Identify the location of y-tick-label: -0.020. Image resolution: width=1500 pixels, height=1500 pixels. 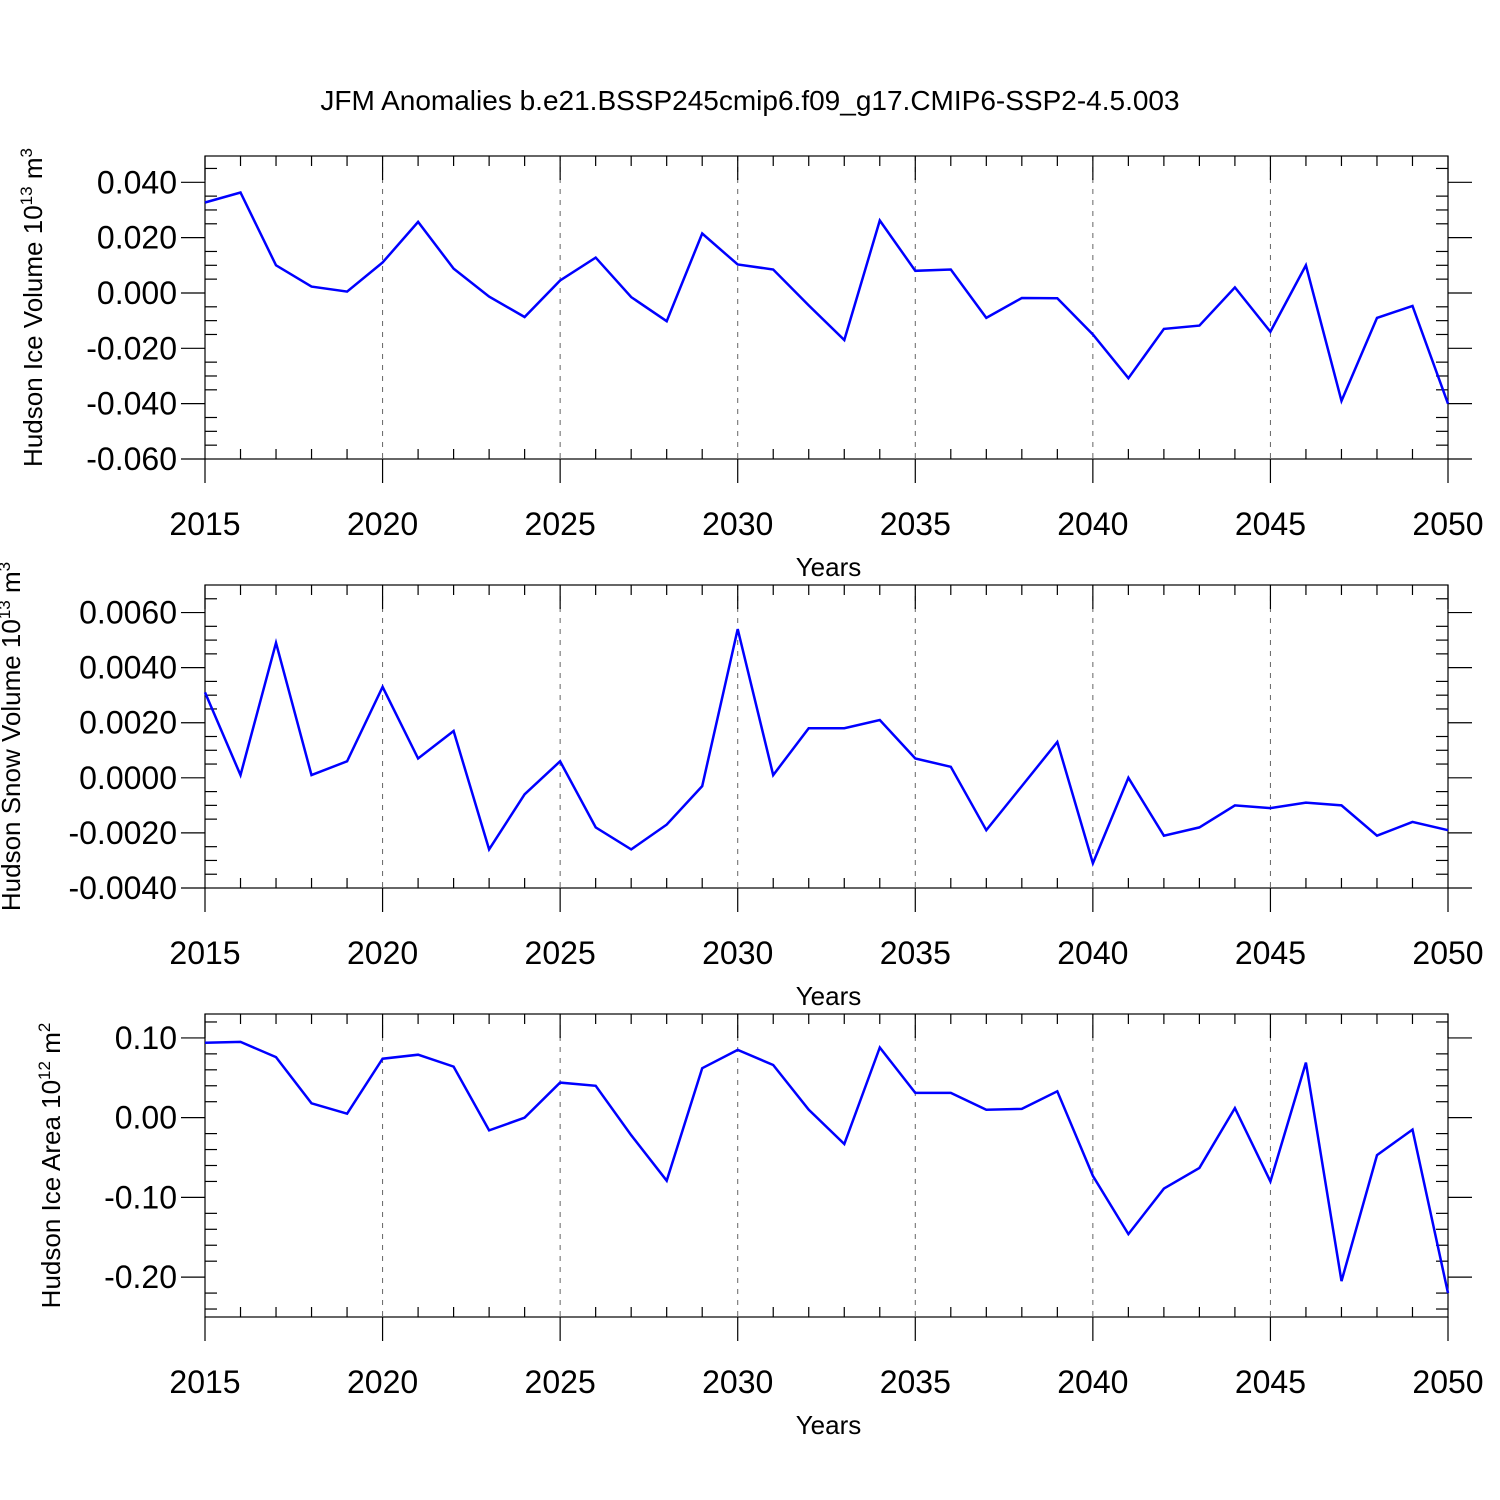
(131, 348).